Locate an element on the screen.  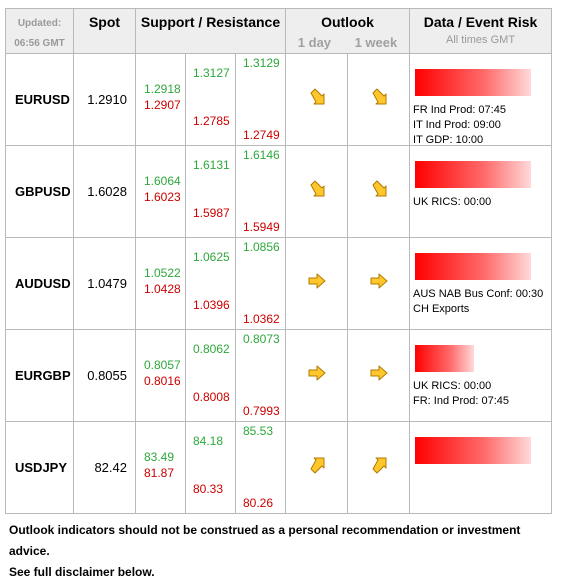
support-2: 1.6131 is located at coordinates (211, 165).